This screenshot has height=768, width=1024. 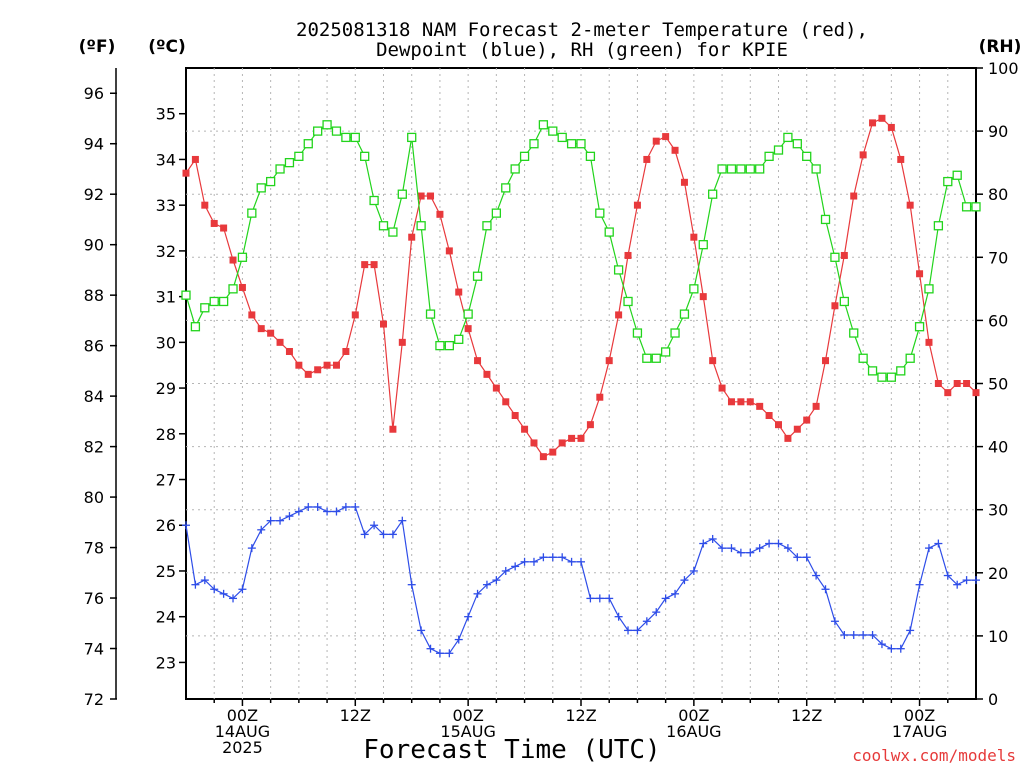 What do you see at coordinates (998, 320) in the screenshot?
I see `rh-tick-label: 60` at bounding box center [998, 320].